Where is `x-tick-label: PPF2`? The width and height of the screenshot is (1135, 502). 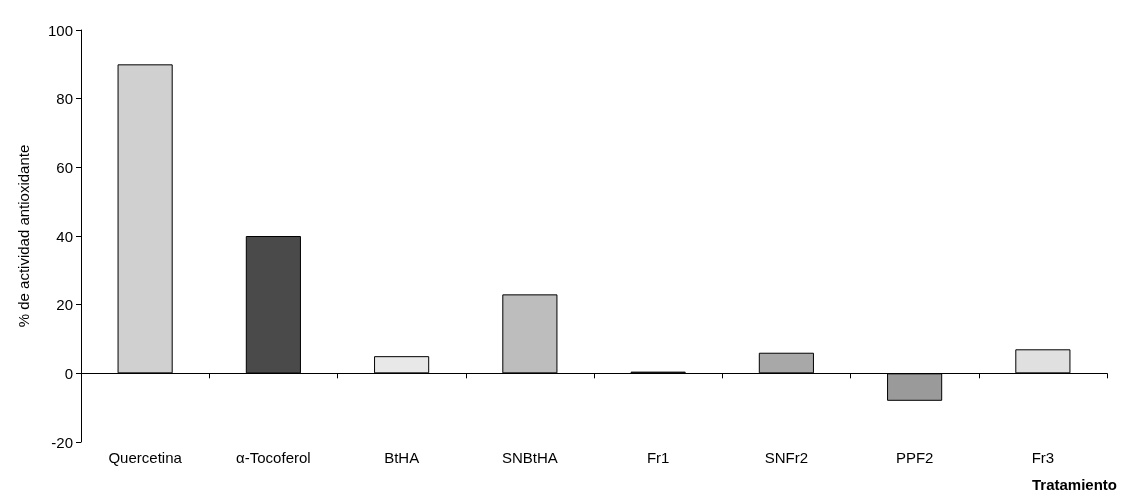
x-tick-label: PPF2 is located at coordinates (914, 457).